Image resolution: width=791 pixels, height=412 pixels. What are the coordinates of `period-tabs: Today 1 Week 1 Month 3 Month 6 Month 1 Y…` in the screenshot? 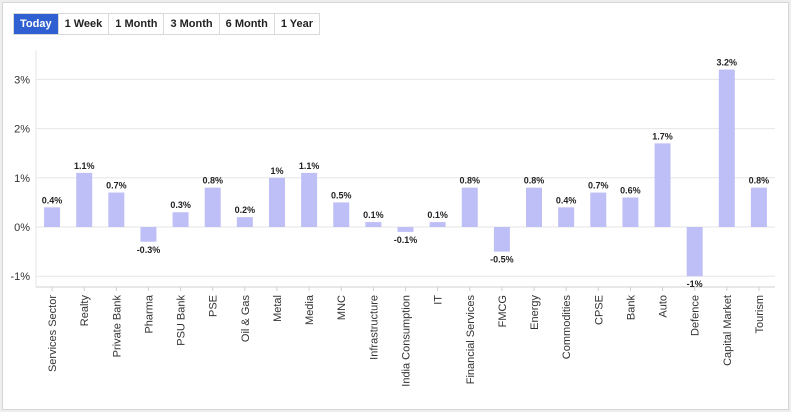 It's located at (167, 24).